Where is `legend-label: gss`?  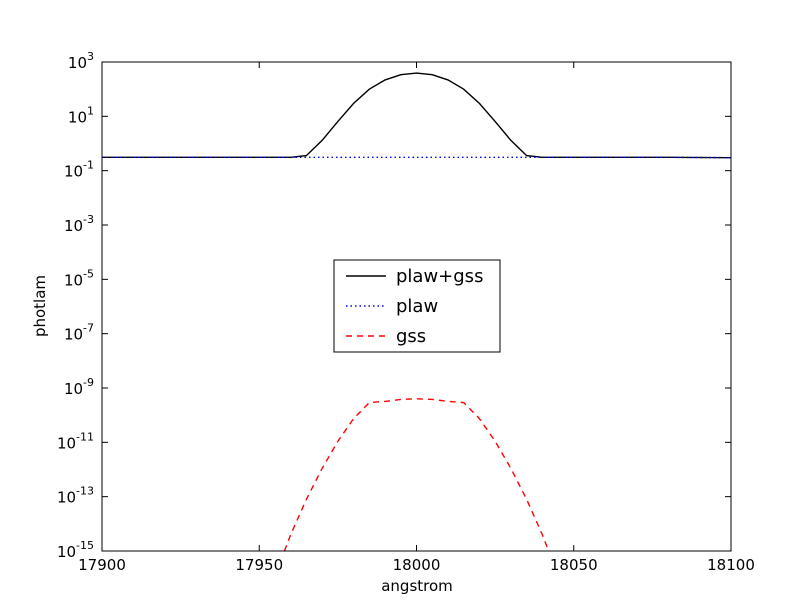 legend-label: gss is located at coordinates (411, 336).